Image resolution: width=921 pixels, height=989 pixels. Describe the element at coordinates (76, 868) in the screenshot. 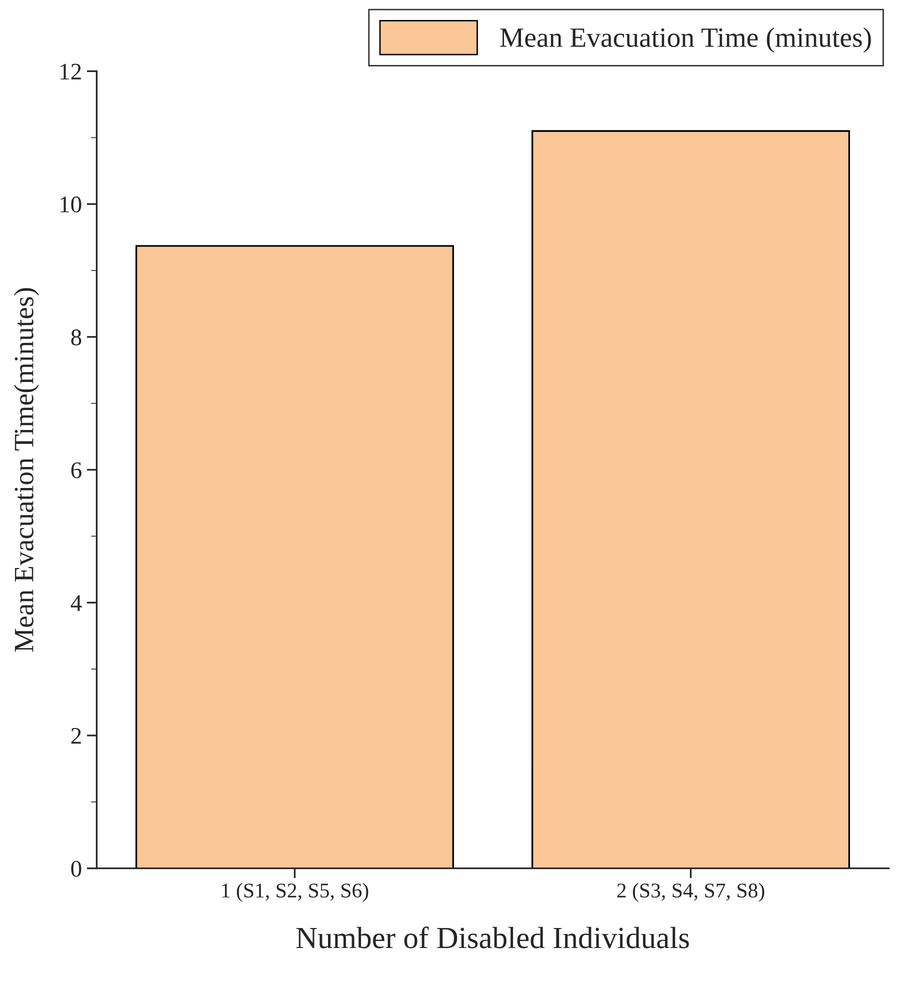

I see `y-tick-label: 0` at that location.